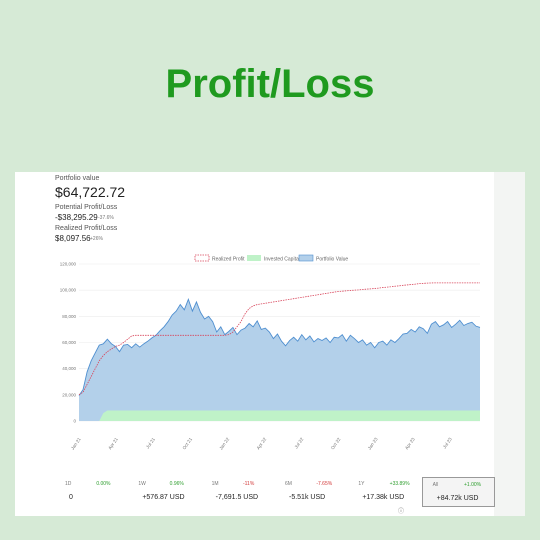 The image size is (540, 540). Describe the element at coordinates (164, 492) in the screenshot. I see `stat-1w: 1W 0.96% +576.87 USD` at that location.